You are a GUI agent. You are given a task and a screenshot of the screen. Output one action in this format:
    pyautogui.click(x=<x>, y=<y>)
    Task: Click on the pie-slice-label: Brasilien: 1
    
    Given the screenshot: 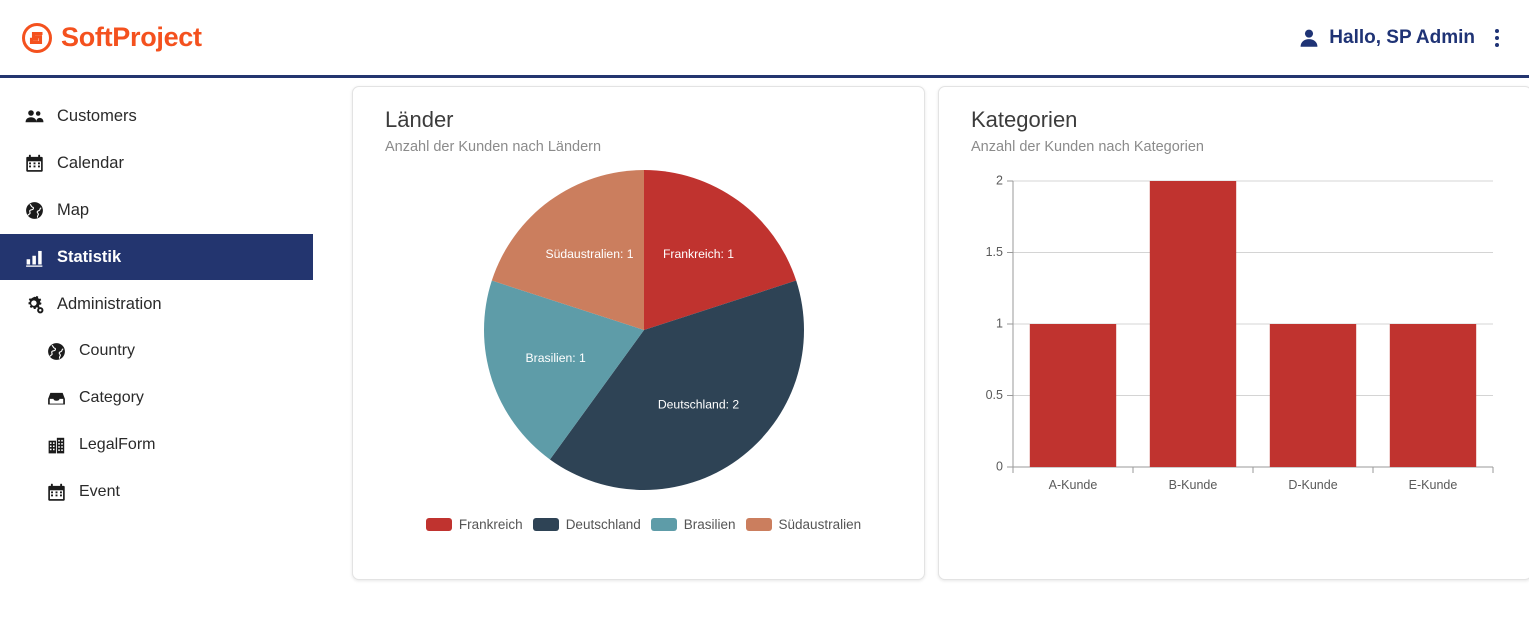 What is the action you would take?
    pyautogui.click(x=555, y=358)
    